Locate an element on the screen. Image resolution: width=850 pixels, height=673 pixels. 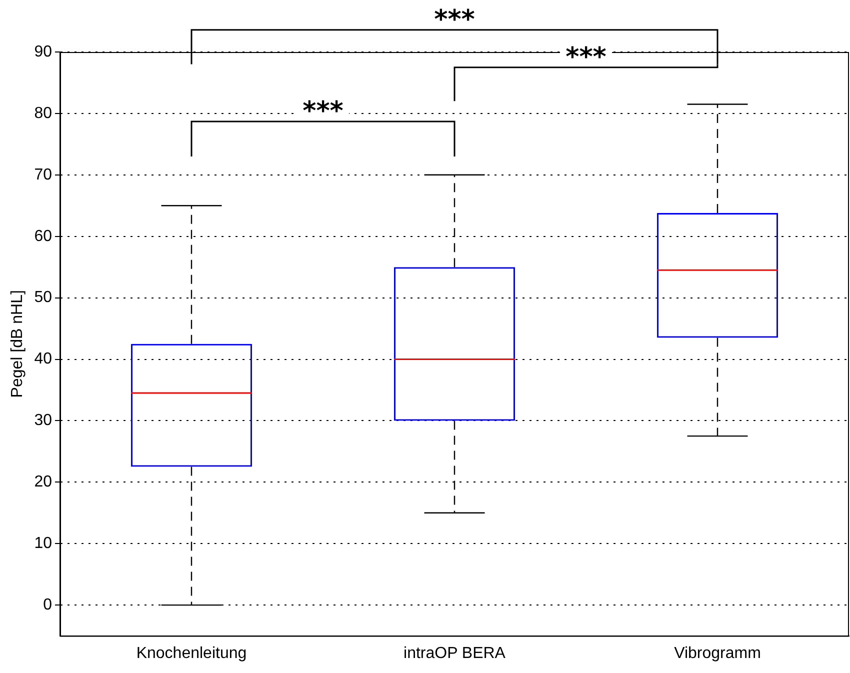
y-tick-label: 90 is located at coordinates (43, 51).